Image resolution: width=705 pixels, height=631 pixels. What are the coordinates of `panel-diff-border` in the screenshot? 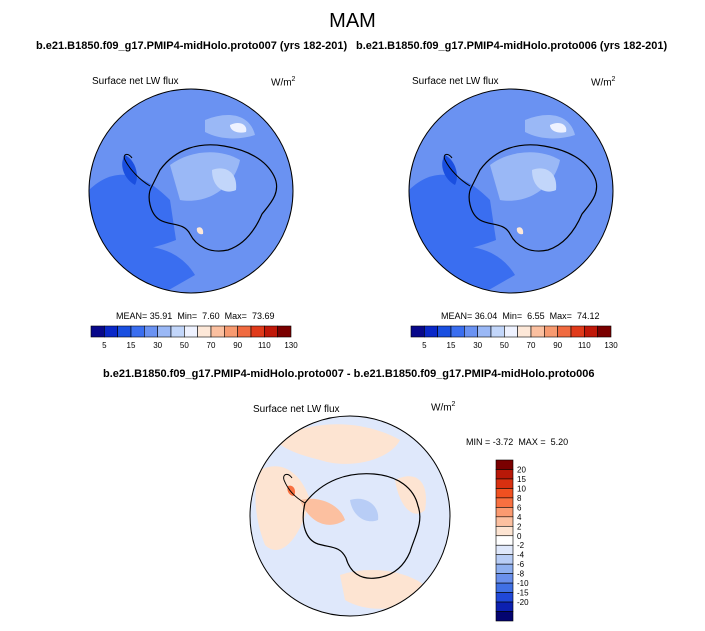 It's located at (350, 516).